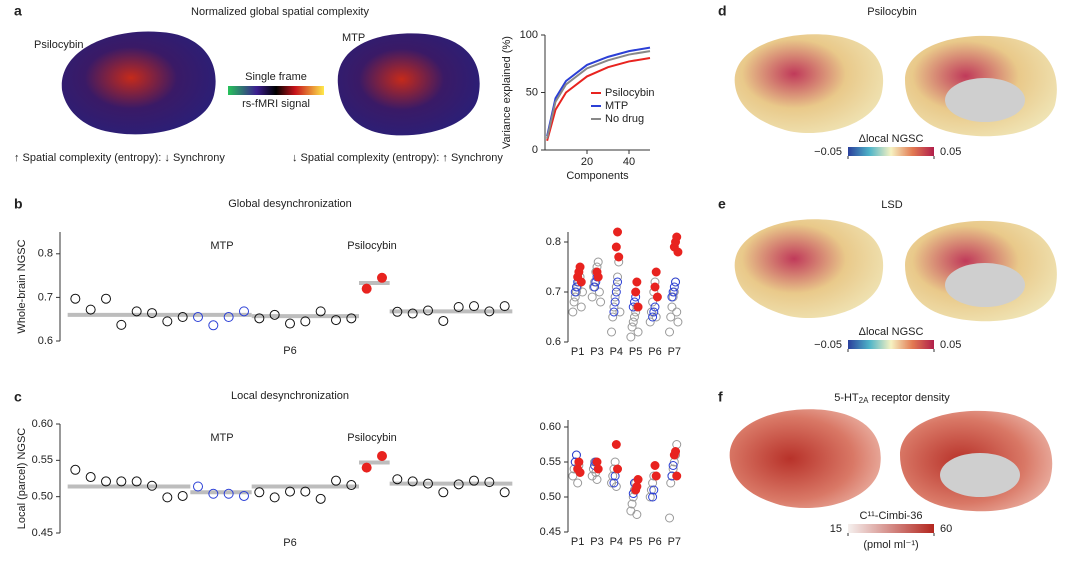  What do you see at coordinates (846, 398) in the screenshot?
I see `title-text: 5-HT` at bounding box center [846, 398].